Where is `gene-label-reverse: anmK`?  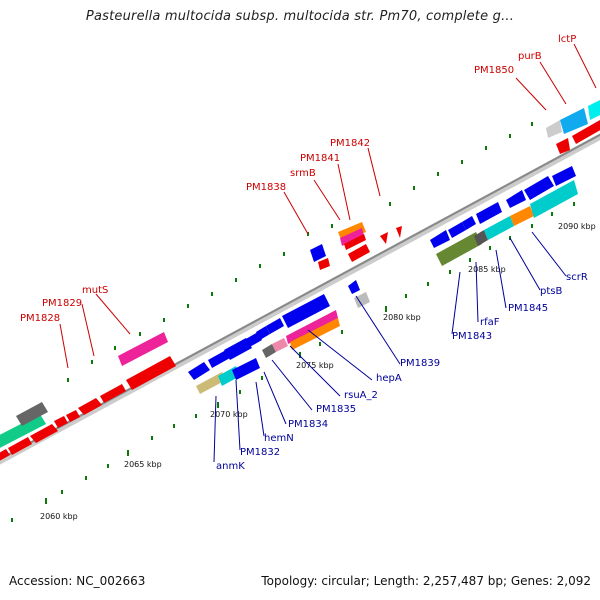
gene-label-reverse: anmK is located at coordinates (230, 466).